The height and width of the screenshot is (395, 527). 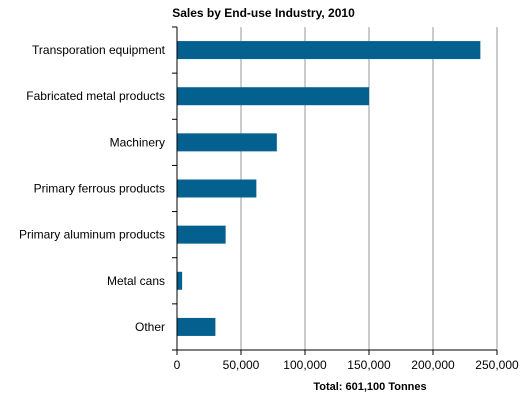 I want to click on y-tick-label: Metal cans, so click(x=136, y=281).